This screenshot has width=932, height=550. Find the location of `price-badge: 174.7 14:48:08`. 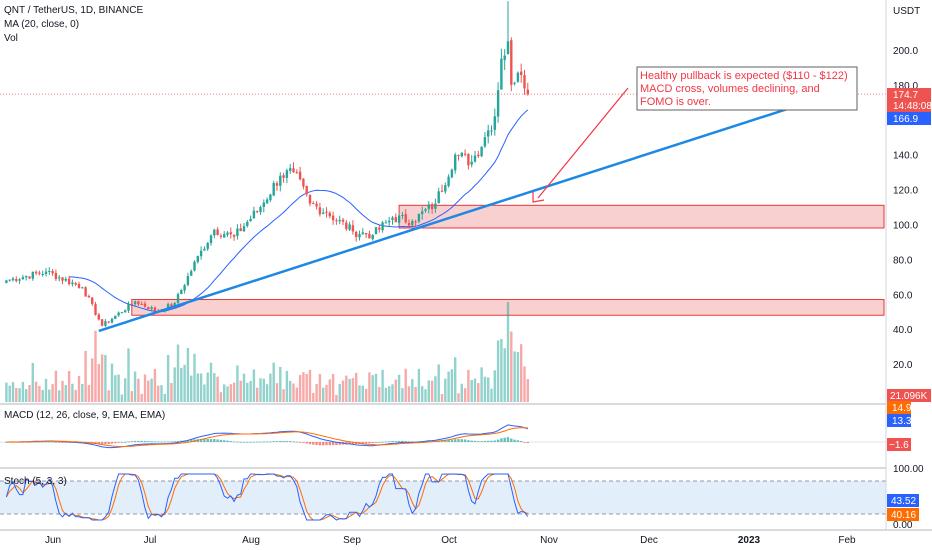

price-badge: 174.7 14:48:08 is located at coordinates (909, 100).